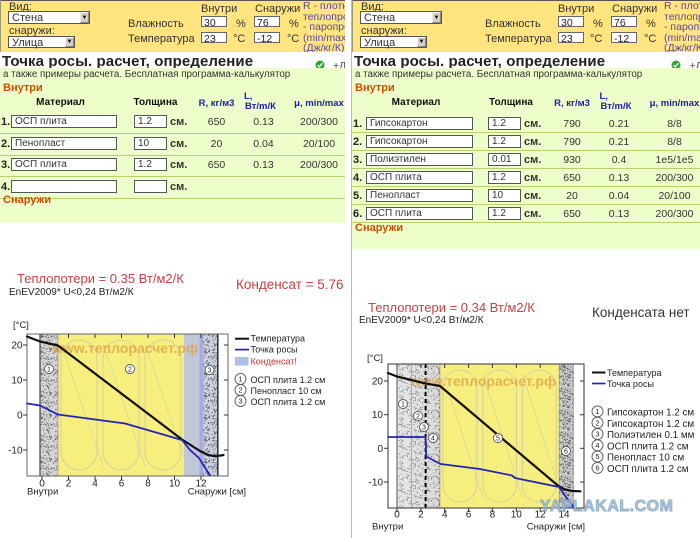 This screenshot has width=700, height=538. Describe the element at coordinates (274, 362) in the screenshot. I see `svg-text: Конденсат!` at that location.